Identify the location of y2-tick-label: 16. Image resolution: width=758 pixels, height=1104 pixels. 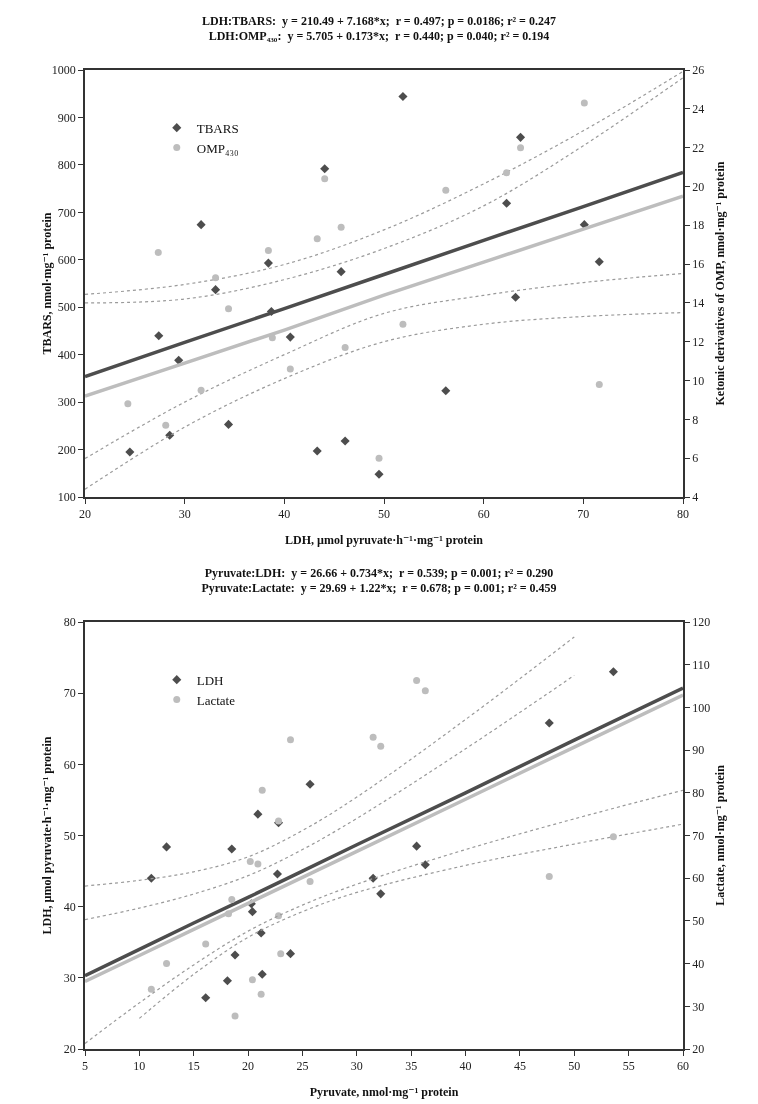
(698, 264).